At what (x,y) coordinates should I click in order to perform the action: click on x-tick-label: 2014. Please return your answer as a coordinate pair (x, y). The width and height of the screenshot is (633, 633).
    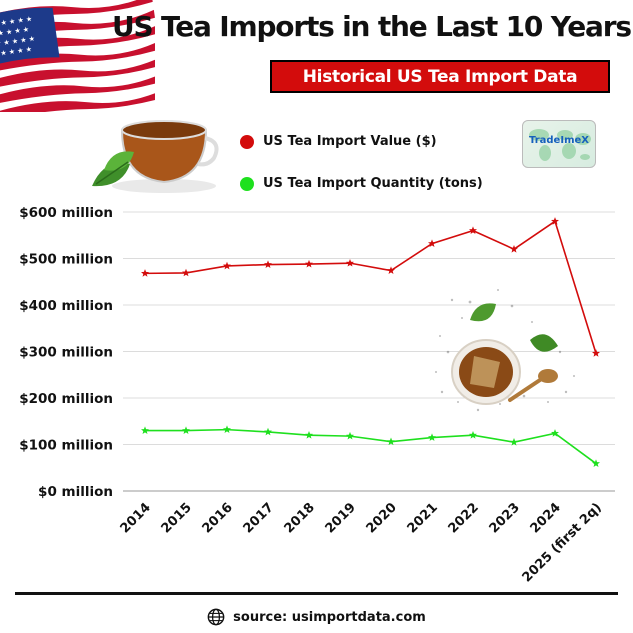
    Looking at the image, I should click on (136, 518).